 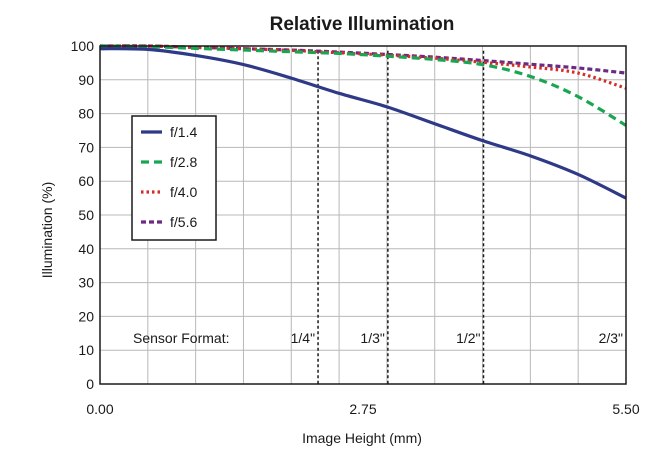 What do you see at coordinates (86, 215) in the screenshot?
I see `y-tick-label: 50` at bounding box center [86, 215].